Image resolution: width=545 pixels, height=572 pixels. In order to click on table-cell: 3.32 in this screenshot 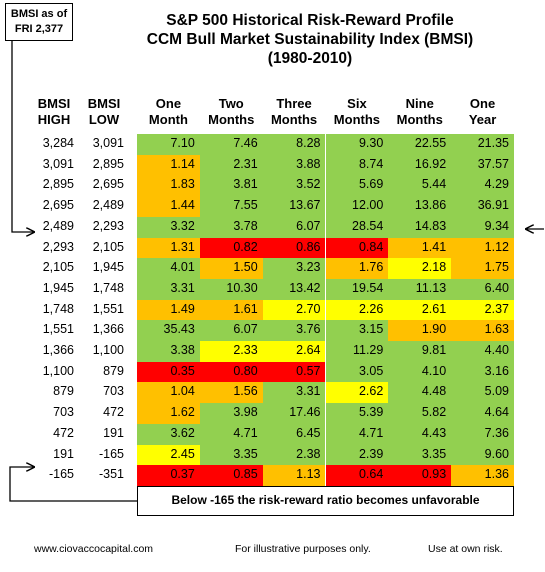, I will do `click(168, 227)`.